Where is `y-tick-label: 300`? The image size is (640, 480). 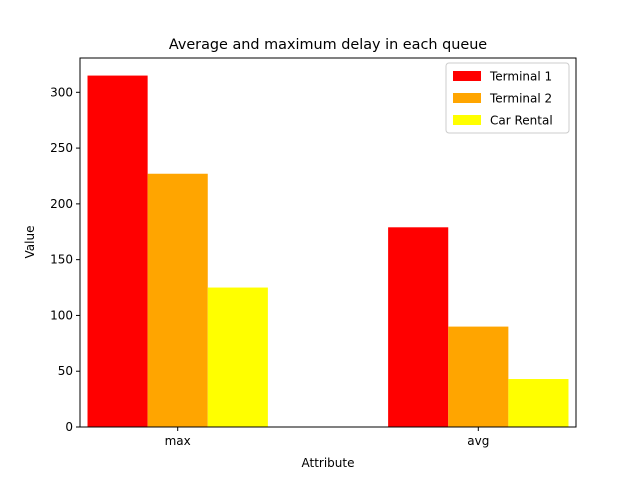
y-tick-label: 300 is located at coordinates (61, 92).